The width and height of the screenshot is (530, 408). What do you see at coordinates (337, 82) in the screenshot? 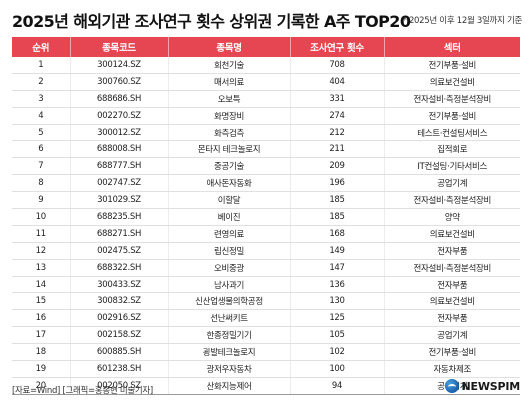
I see `count-cell: 404` at bounding box center [337, 82].